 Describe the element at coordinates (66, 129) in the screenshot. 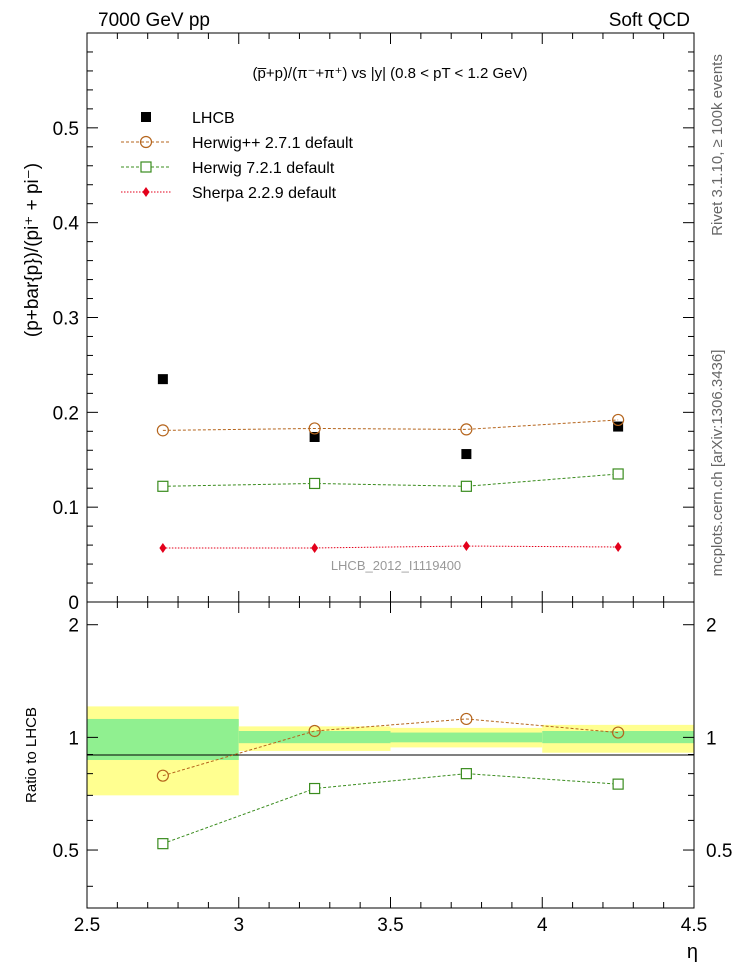

I see `main-y-tick-label: 0.5` at that location.